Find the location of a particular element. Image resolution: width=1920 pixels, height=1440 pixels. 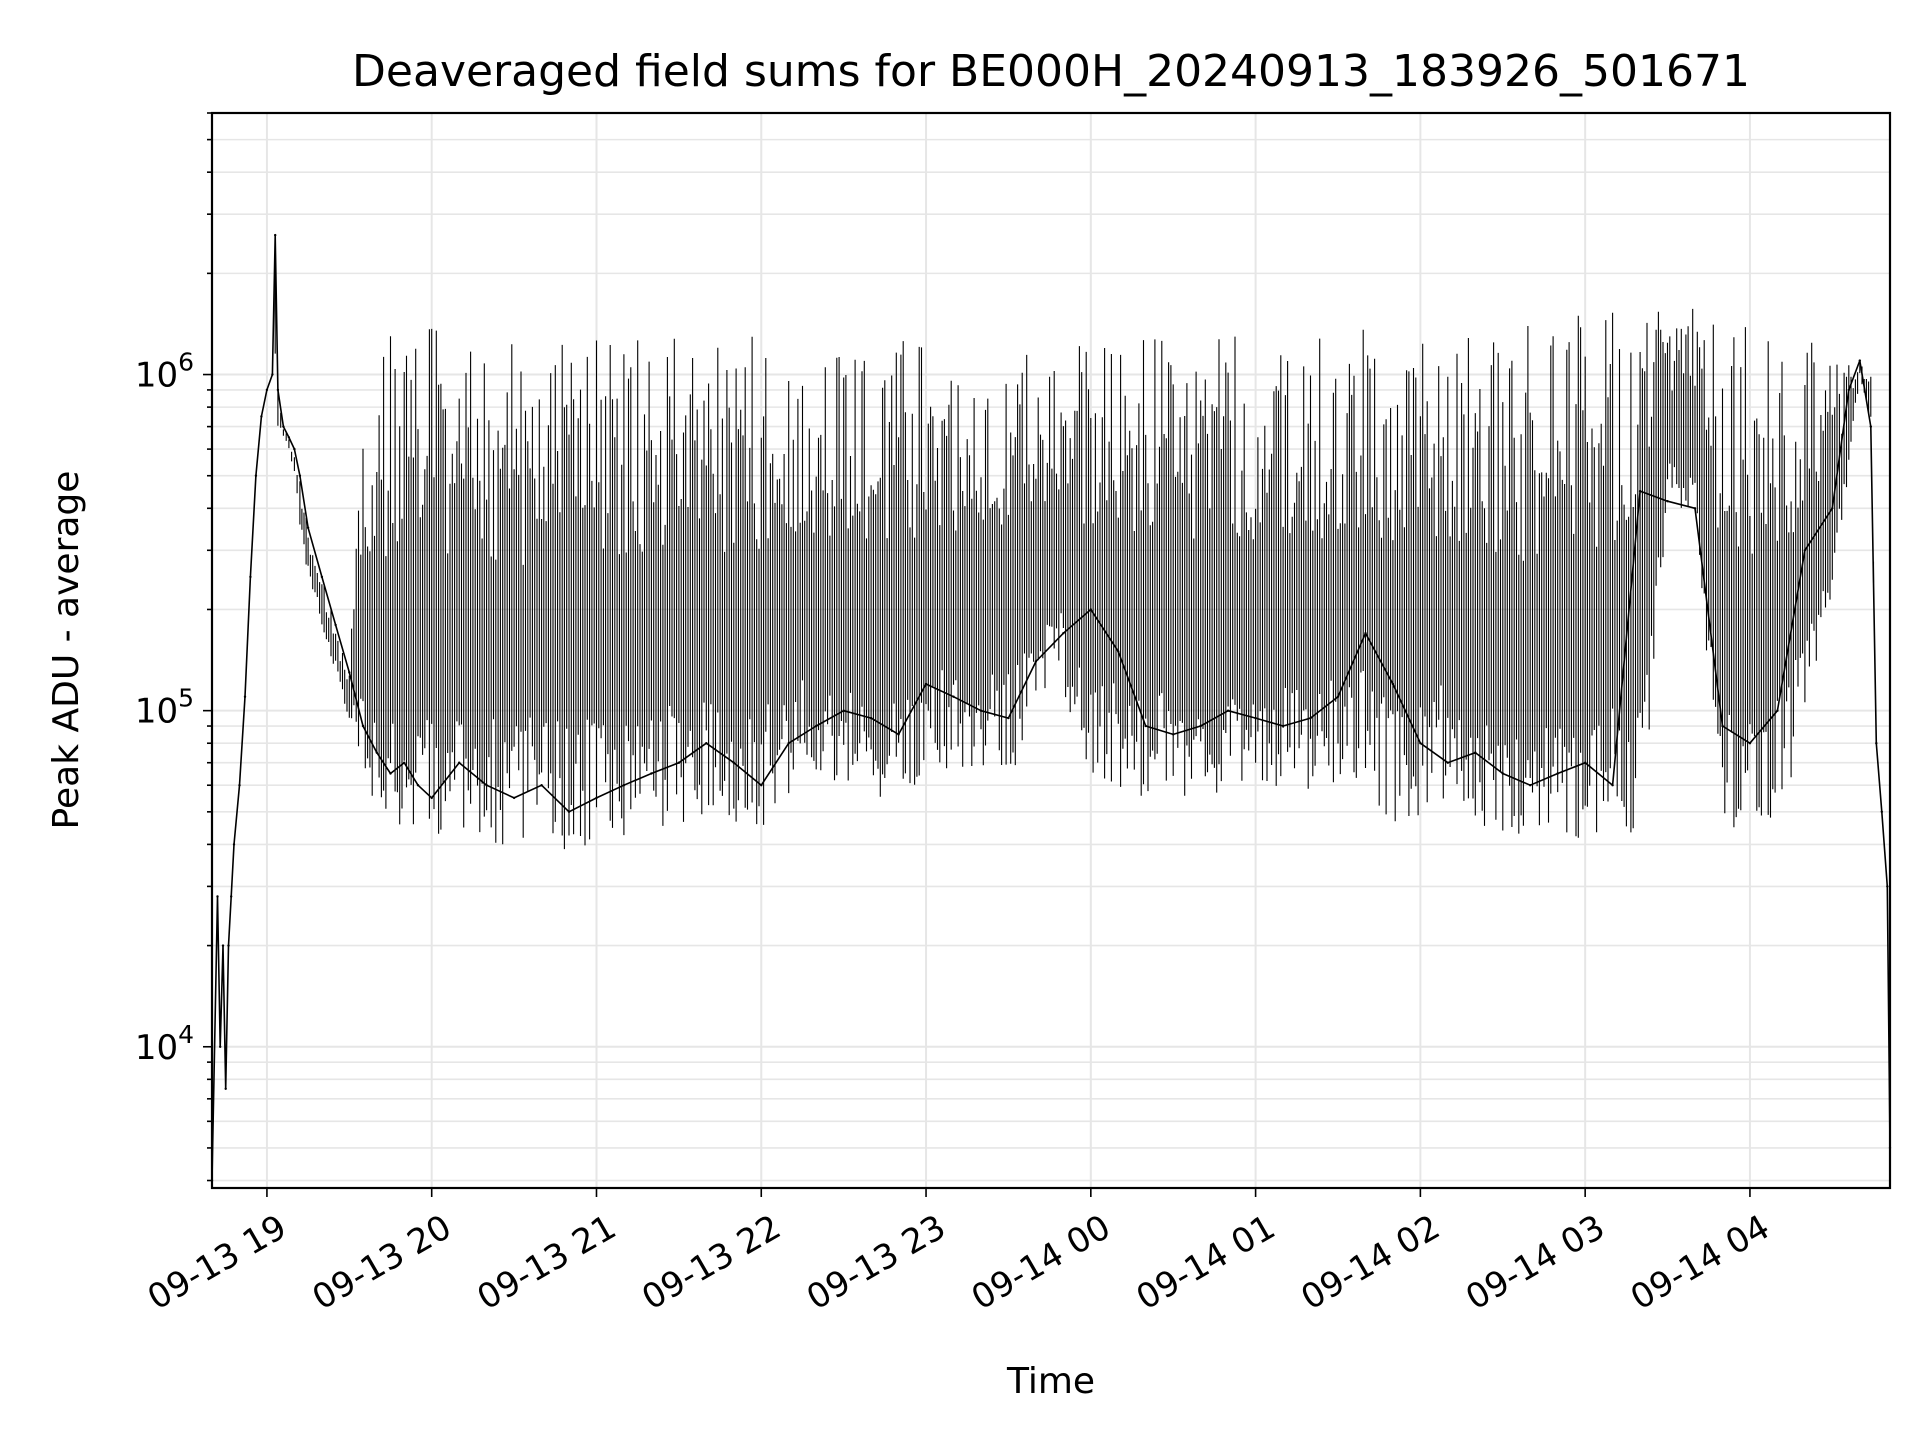

x-axis-label: Time is located at coordinates (1050, 1381).